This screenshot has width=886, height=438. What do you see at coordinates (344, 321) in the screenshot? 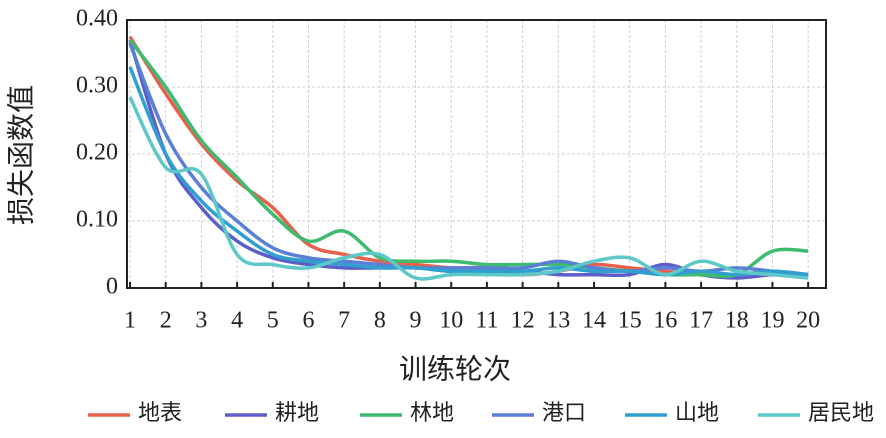
I see `x-tick-label: 7` at bounding box center [344, 321].